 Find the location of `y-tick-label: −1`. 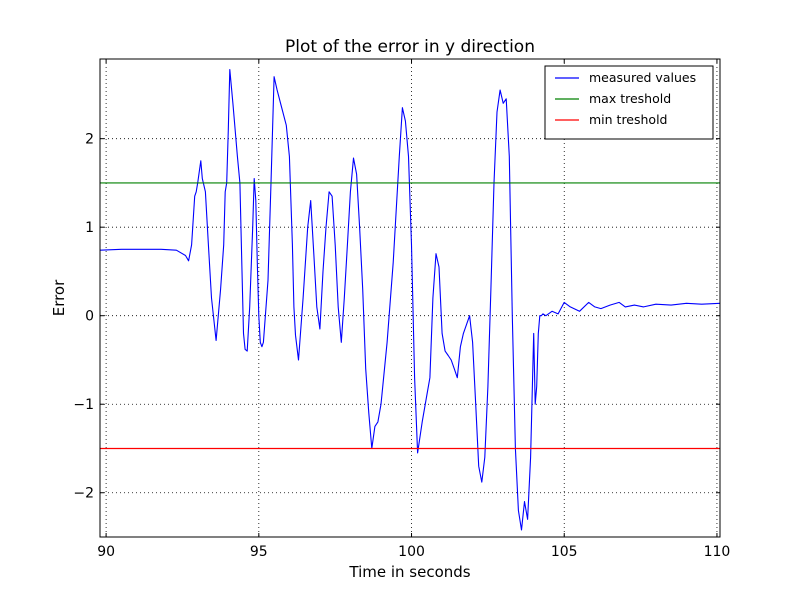

y-tick-label: −1 is located at coordinates (83, 405).